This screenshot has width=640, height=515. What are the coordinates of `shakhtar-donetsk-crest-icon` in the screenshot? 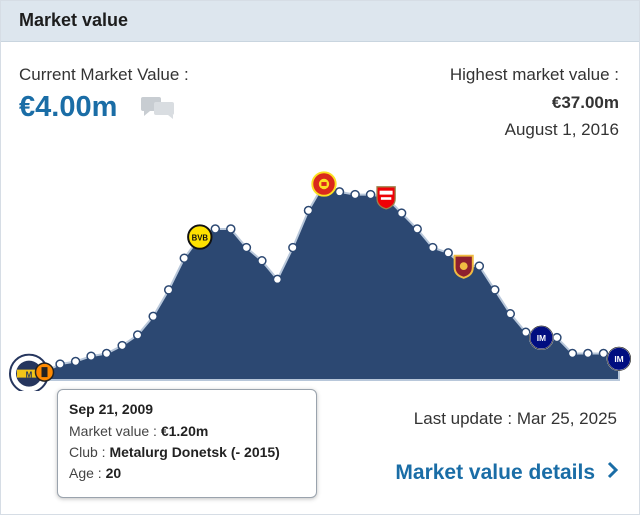 It's located at (44, 372).